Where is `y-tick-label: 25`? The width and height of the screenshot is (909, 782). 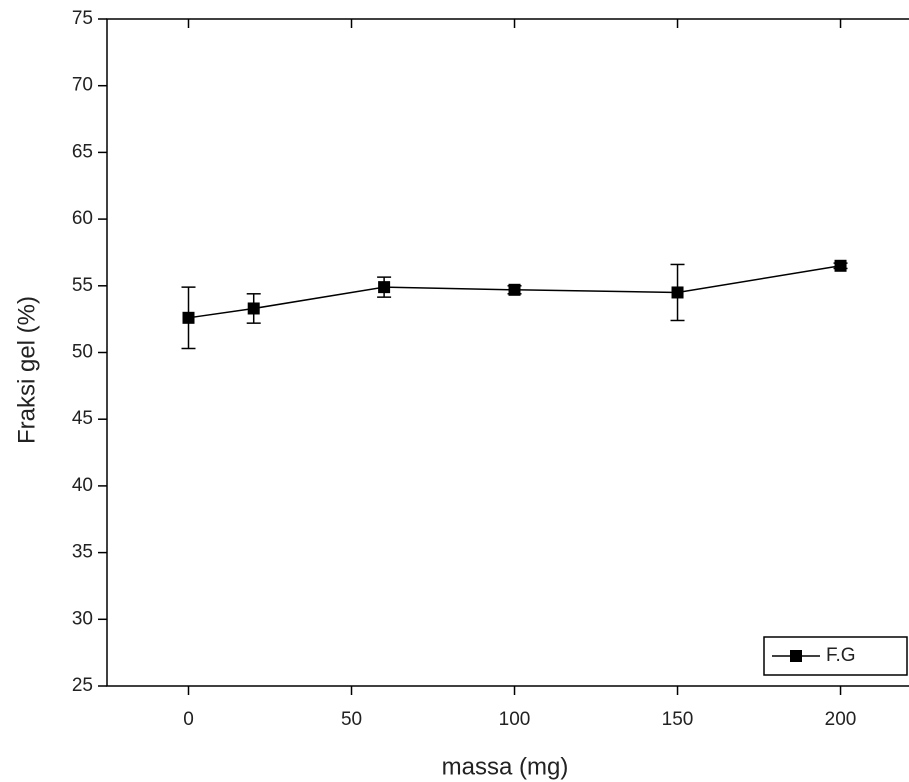 y-tick-label: 25 is located at coordinates (82, 685).